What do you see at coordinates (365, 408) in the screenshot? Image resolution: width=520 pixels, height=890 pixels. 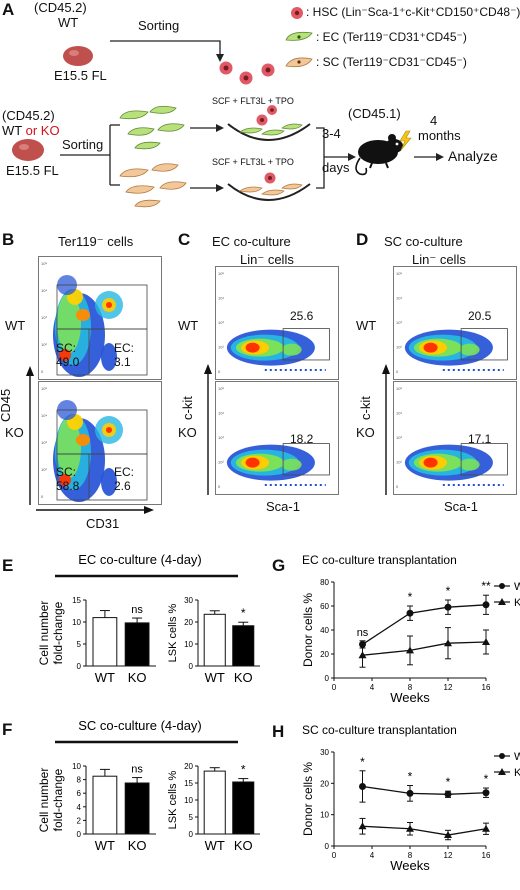 I see `panel-d-ylabel: c-kit` at bounding box center [365, 408].